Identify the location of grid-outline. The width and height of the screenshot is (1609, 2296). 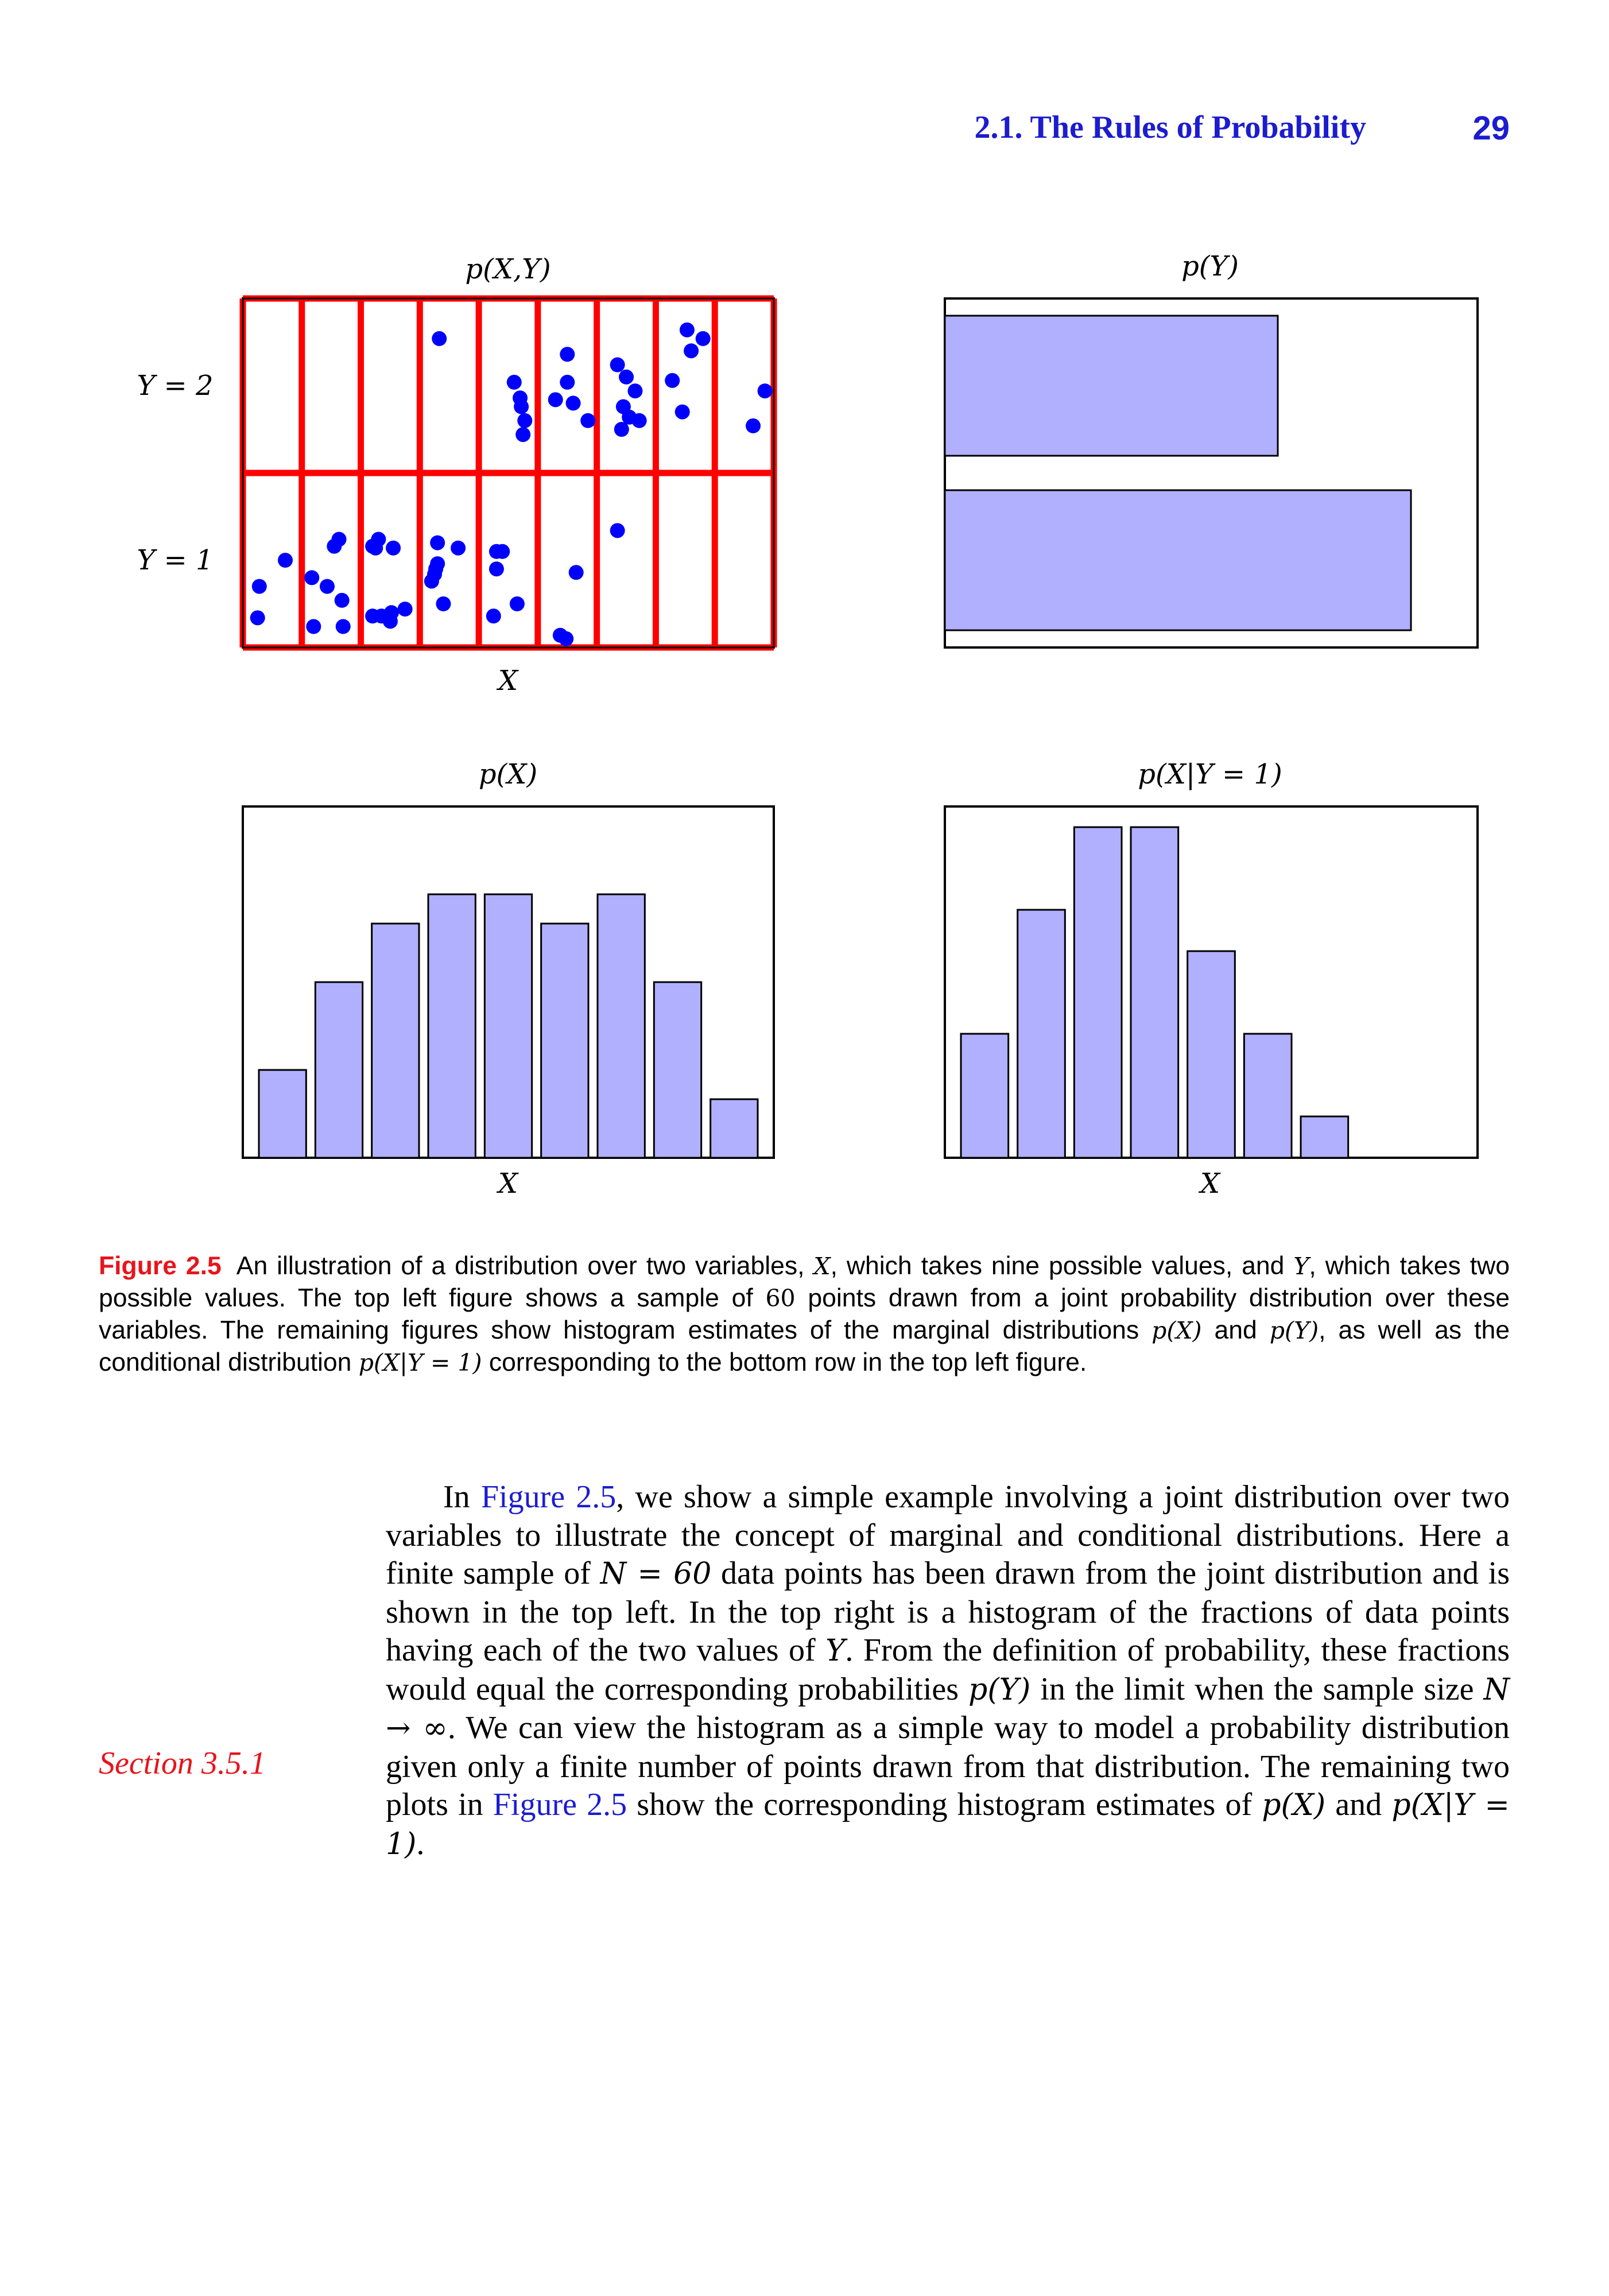
(508, 473).